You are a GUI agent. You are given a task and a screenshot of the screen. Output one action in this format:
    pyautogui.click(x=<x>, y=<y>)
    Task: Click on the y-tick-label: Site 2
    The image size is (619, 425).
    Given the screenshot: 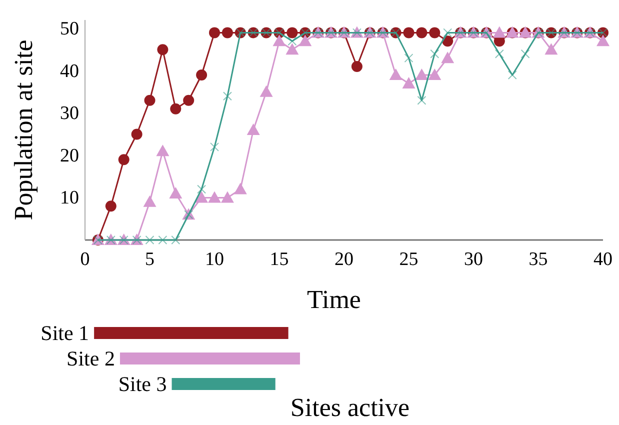 What is the action you would take?
    pyautogui.click(x=90, y=358)
    